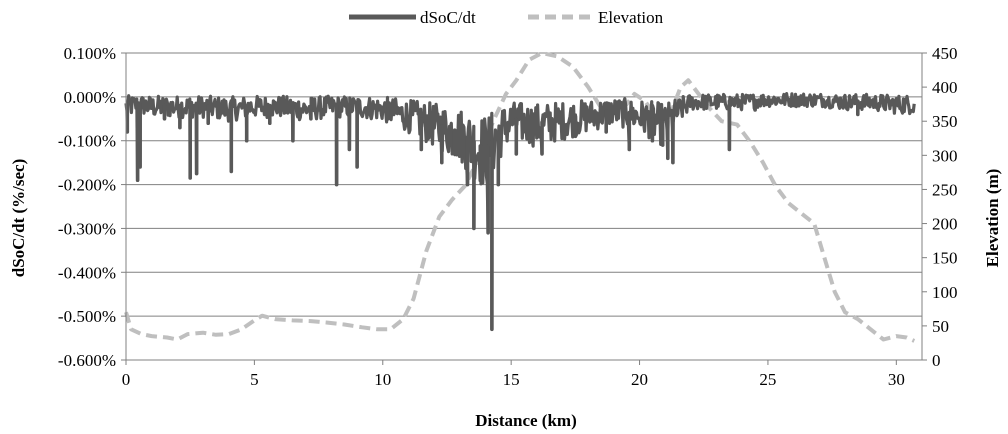 This screenshot has width=1008, height=434. I want to click on x-tick-label: 20, so click(639, 379).